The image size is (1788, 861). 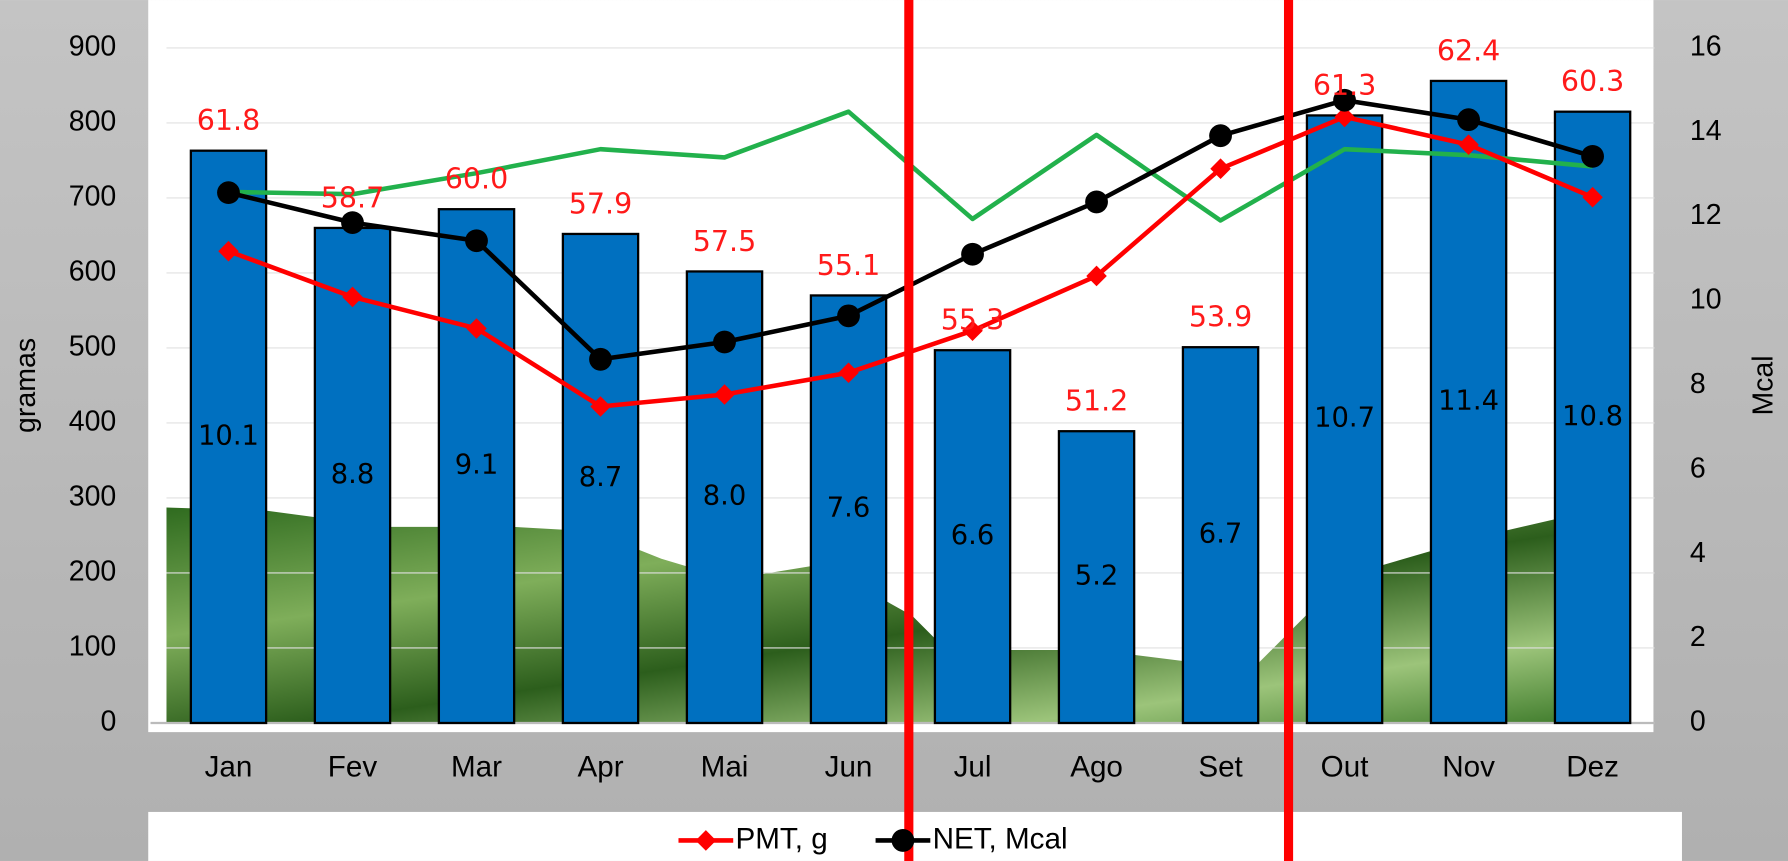 I want to click on x-tick-label: Jun, so click(x=849, y=766).